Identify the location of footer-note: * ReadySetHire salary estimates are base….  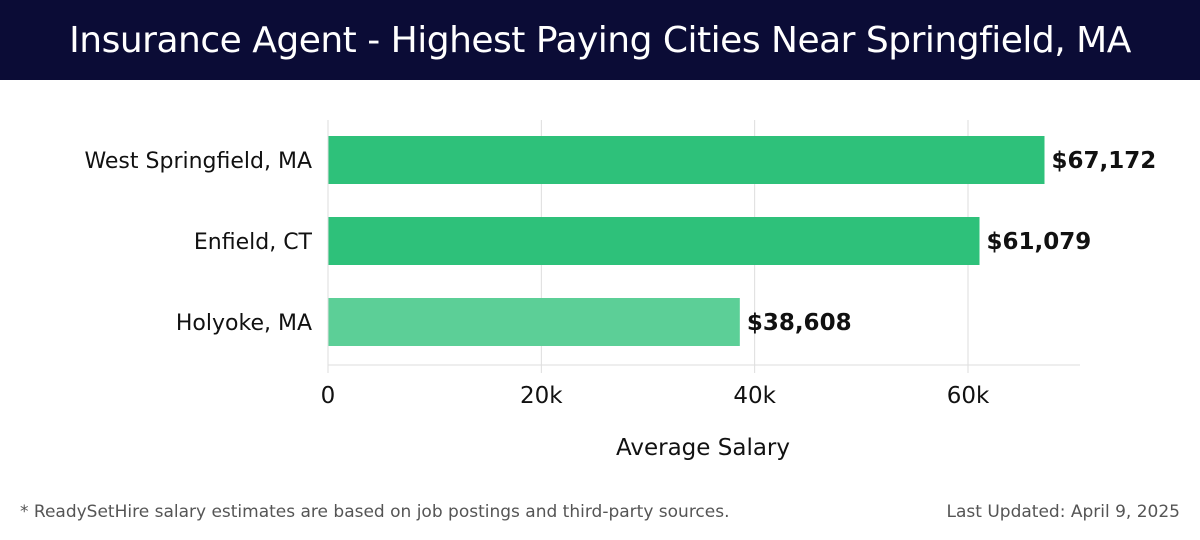
(375, 512).